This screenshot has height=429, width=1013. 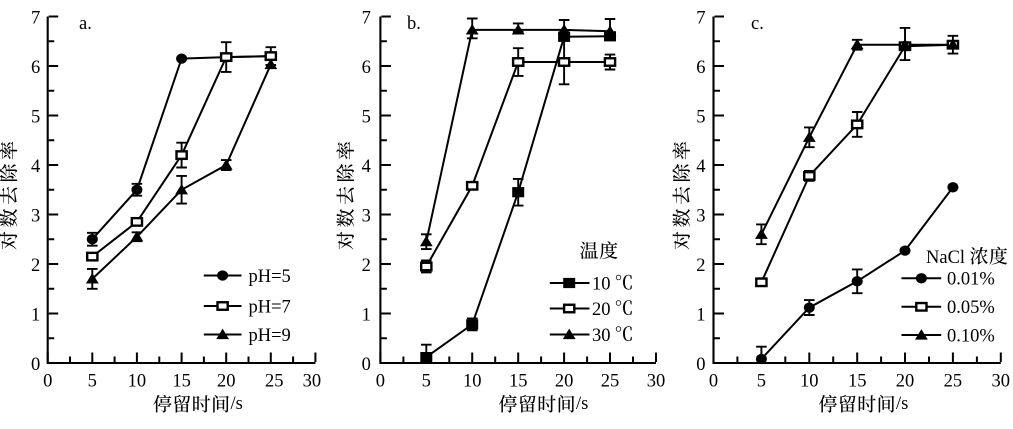 I want to click on svg-text: c., so click(x=757, y=24).